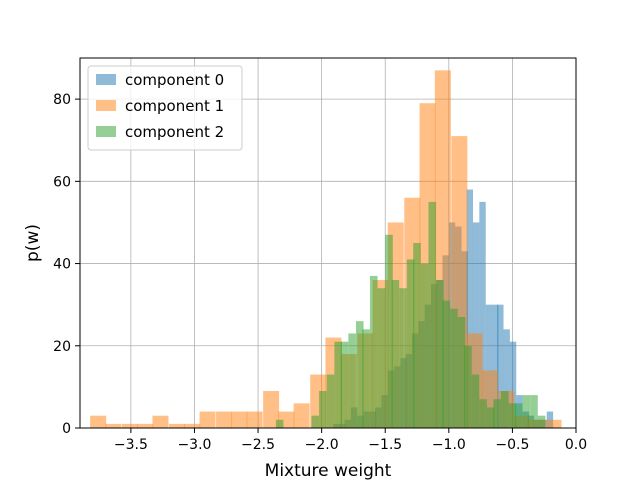 The height and width of the screenshot is (480, 640). Describe the element at coordinates (174, 80) in the screenshot. I see `legend-label: component 0` at that location.